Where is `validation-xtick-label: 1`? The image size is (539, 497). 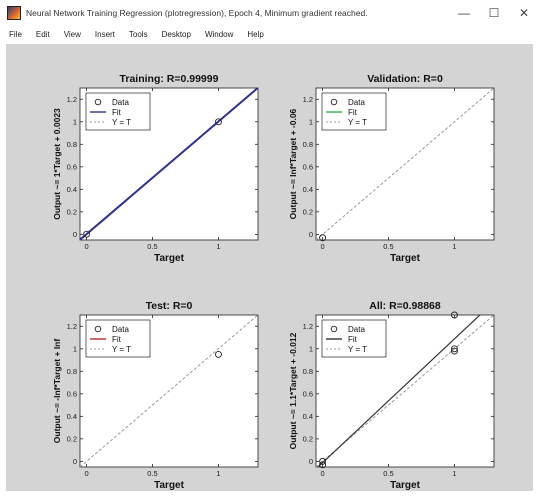 validation-xtick-label: 1 is located at coordinates (454, 246).